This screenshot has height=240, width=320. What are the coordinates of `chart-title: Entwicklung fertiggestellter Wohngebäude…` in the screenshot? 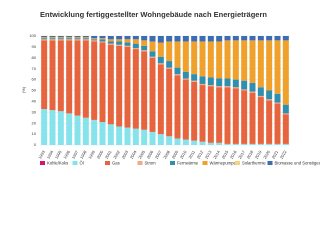 It's located at (153, 14).